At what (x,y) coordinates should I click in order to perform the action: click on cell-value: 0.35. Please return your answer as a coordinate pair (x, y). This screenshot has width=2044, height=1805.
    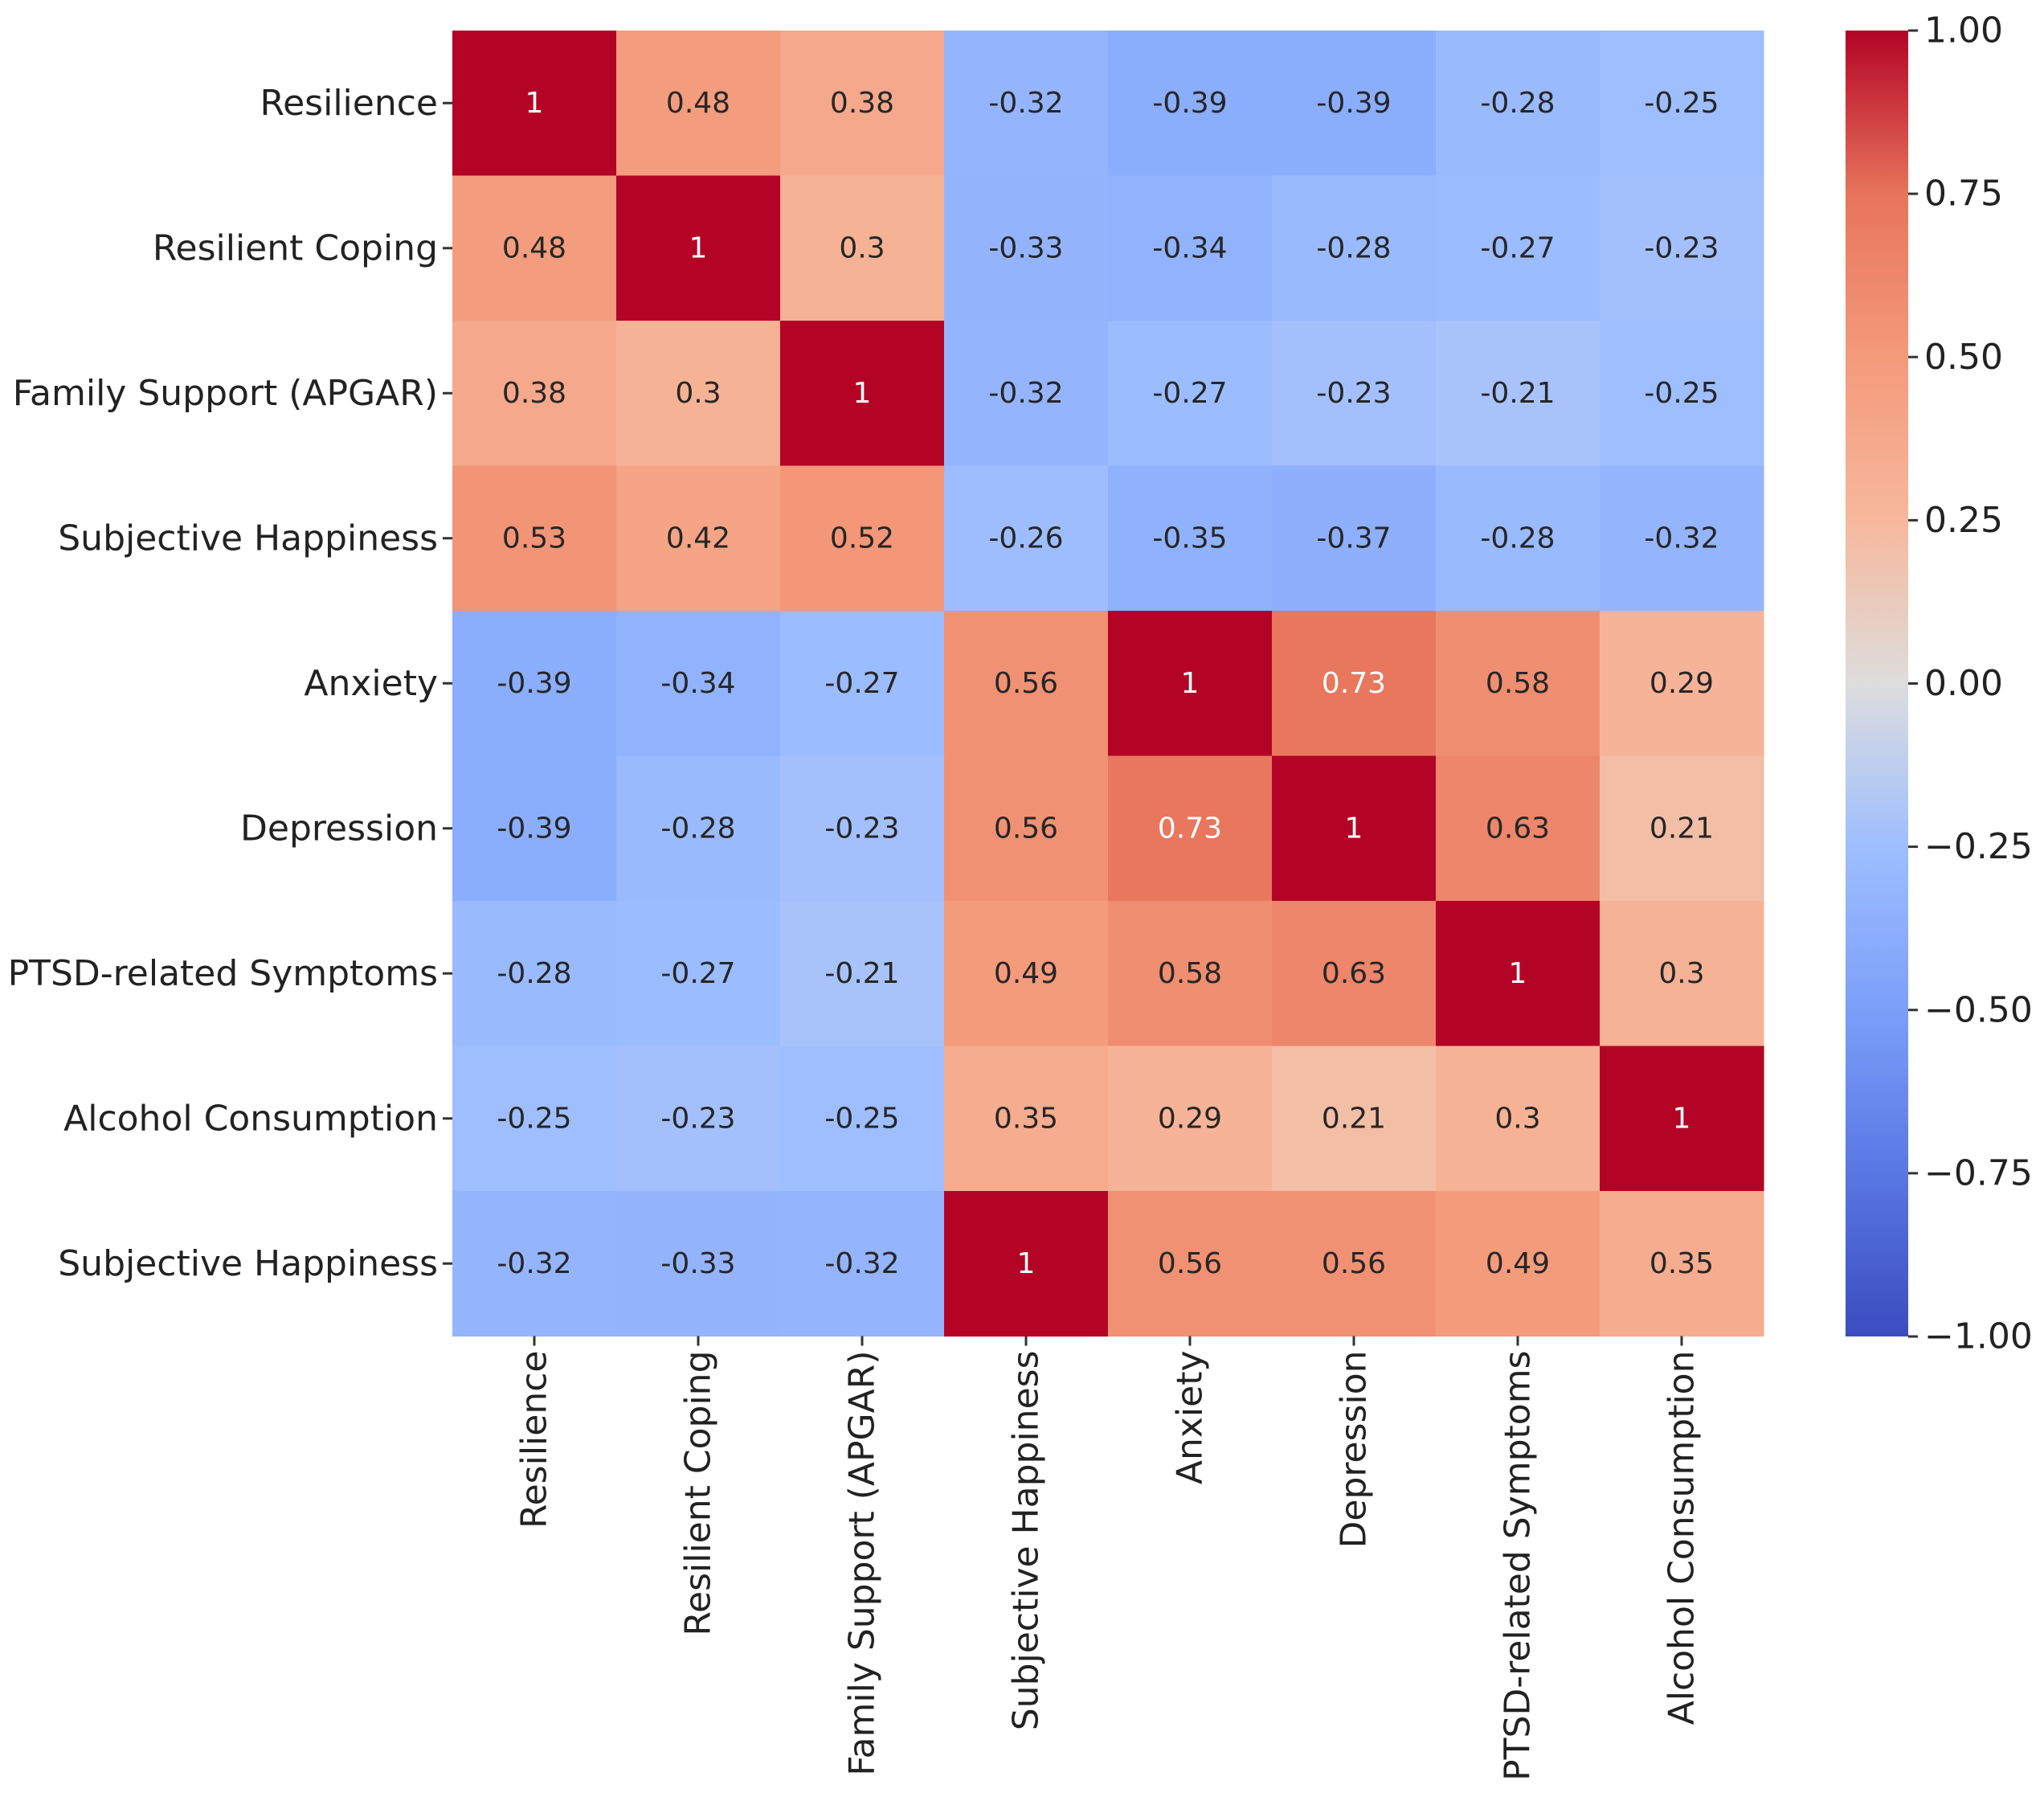
    Looking at the image, I should click on (1682, 1263).